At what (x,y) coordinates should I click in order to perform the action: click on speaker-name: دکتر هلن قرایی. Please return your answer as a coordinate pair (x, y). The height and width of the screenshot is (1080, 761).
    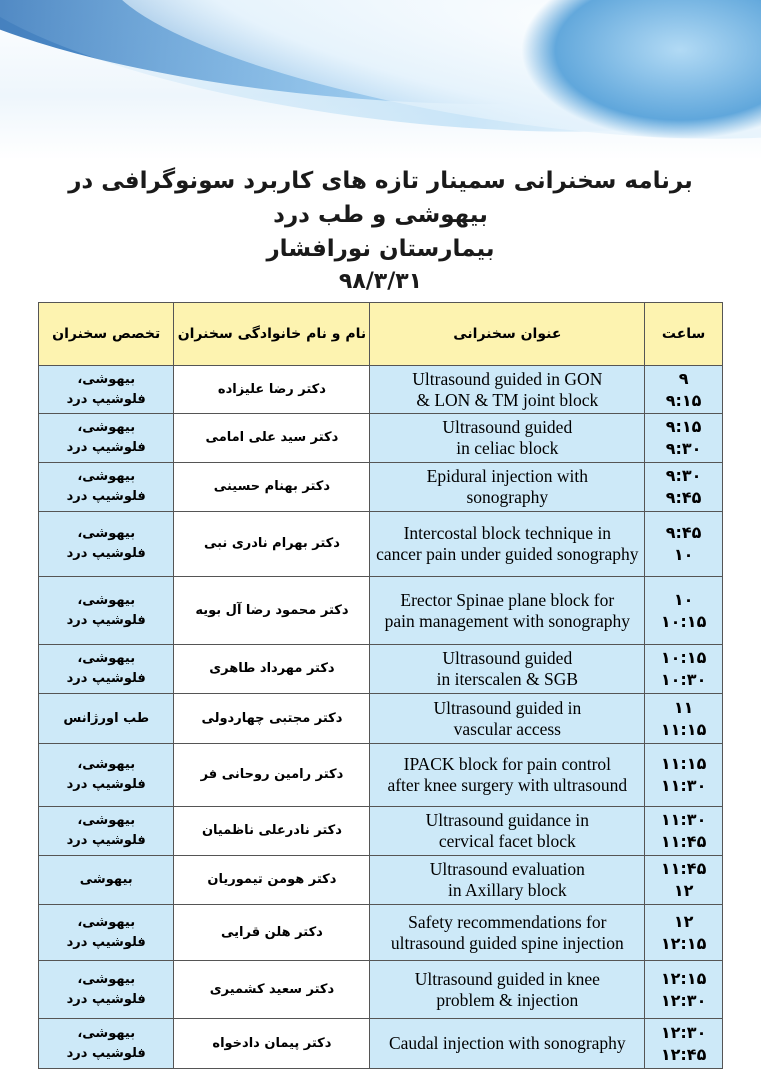
    Looking at the image, I should click on (272, 932).